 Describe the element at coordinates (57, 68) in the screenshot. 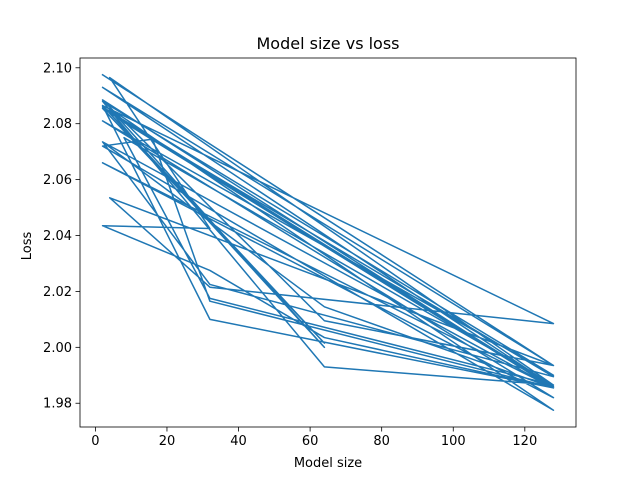

I see `y-tick-label: 2.10` at that location.